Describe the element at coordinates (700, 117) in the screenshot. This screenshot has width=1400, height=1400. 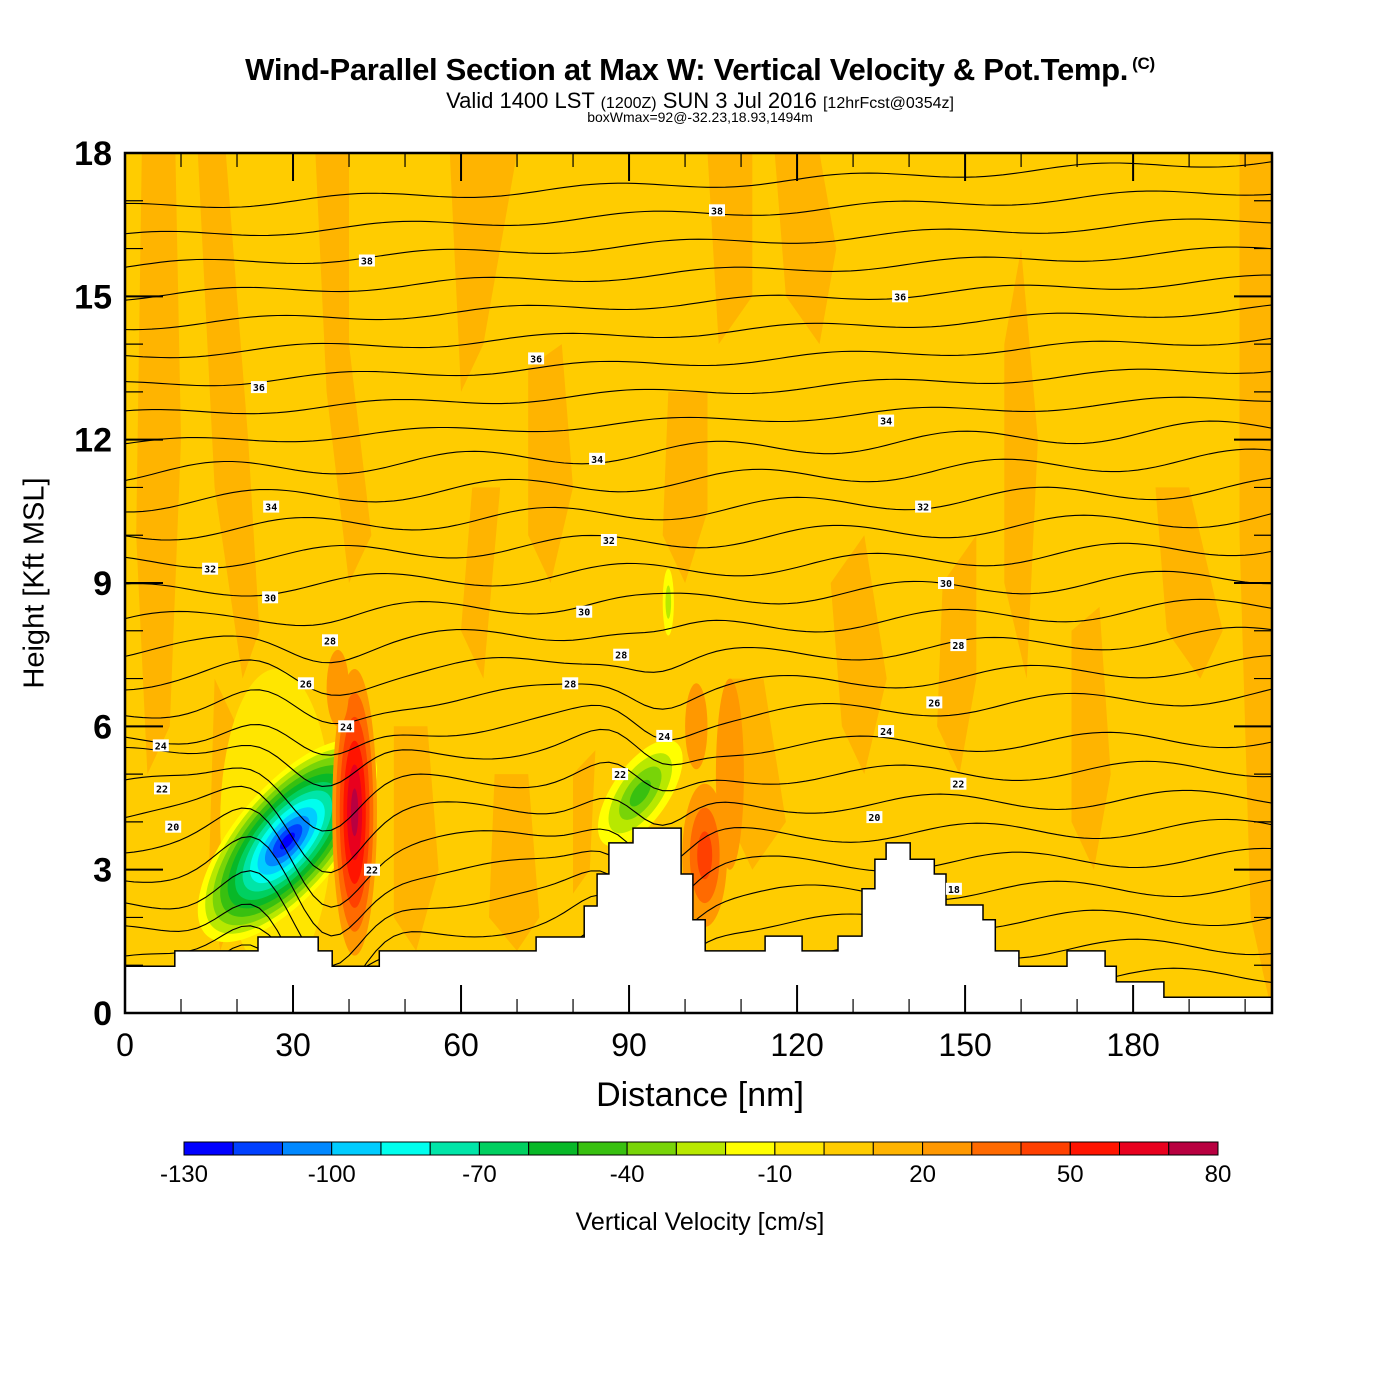
I see `boxwmax-info: boxWmax=92@-32.23,18.93,1494m` at that location.